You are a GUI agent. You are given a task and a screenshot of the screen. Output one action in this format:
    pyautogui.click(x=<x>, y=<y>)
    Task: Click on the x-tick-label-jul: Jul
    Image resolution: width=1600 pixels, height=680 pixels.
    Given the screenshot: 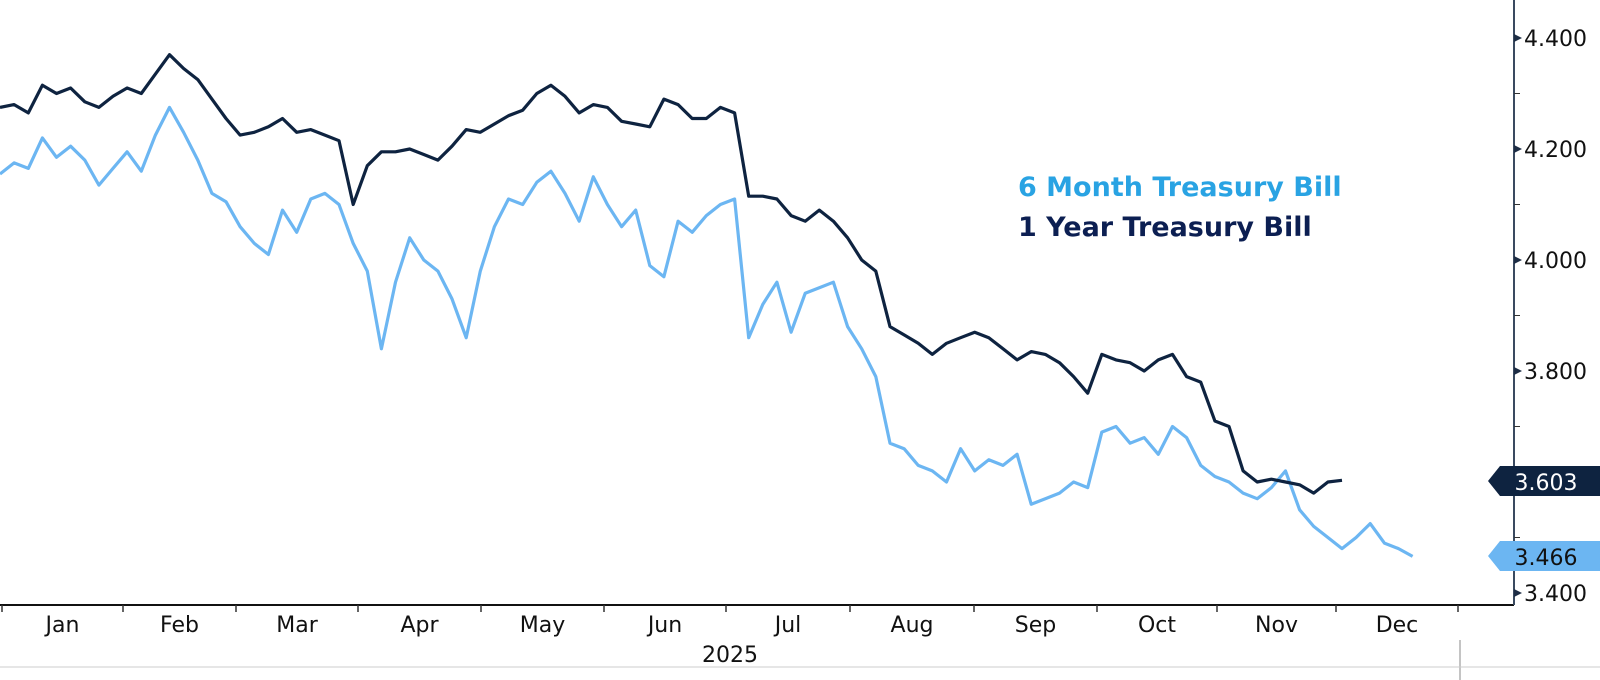 What is the action you would take?
    pyautogui.click(x=787, y=625)
    